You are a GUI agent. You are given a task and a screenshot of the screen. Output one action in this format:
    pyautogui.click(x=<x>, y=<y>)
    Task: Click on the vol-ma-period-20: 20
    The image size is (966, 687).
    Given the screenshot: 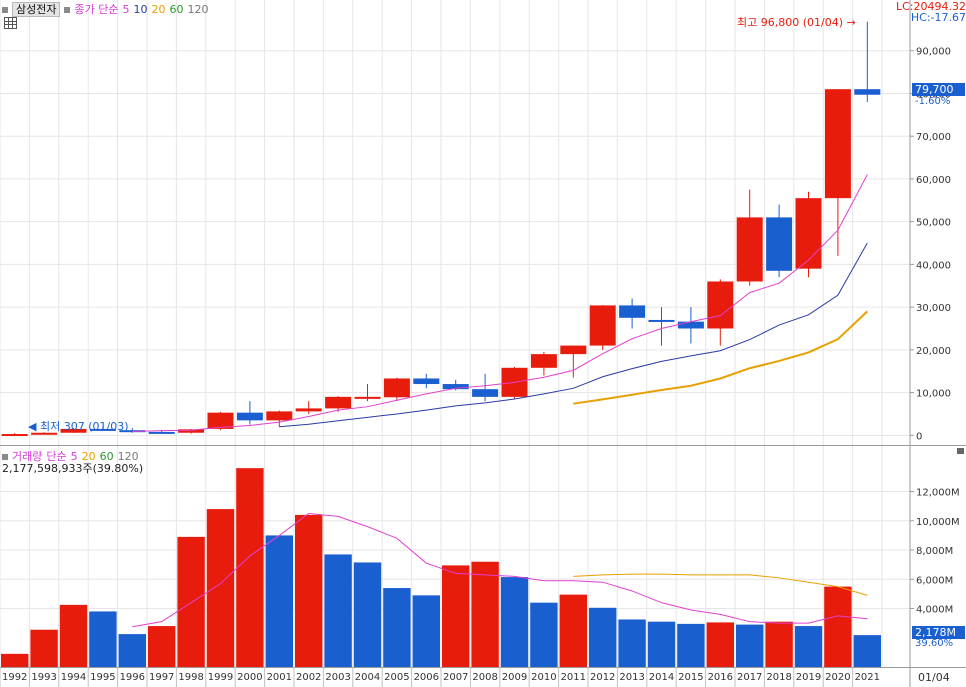 What is the action you would take?
    pyautogui.click(x=88, y=456)
    